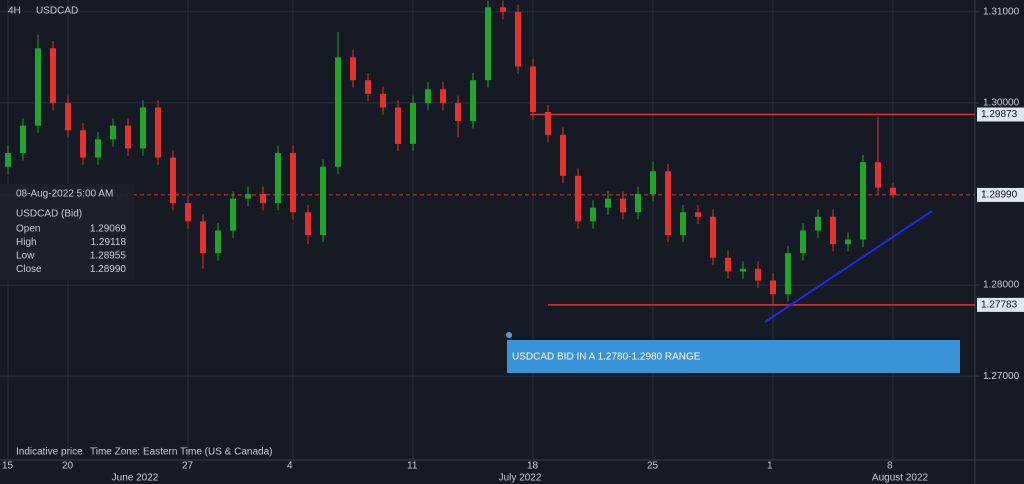  I want to click on y-tick-label: 1.30000, so click(1001, 103).